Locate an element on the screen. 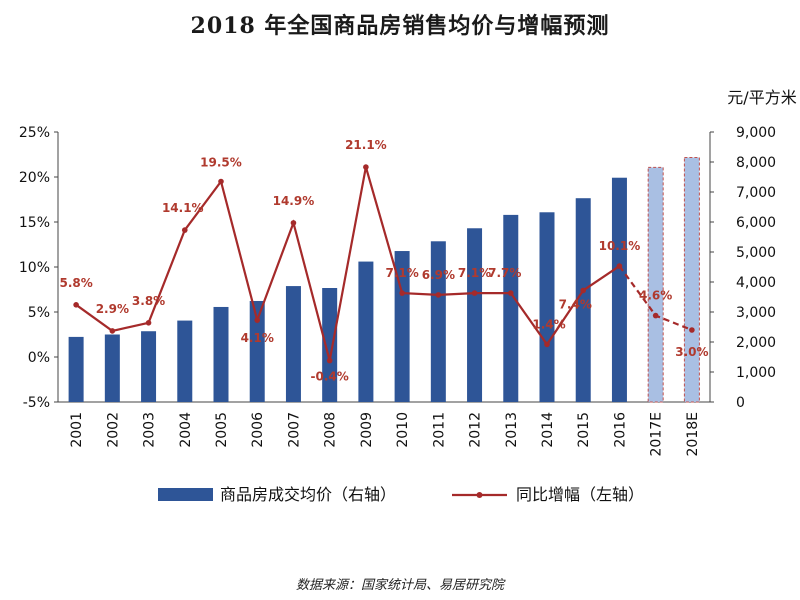  data-label: 1.4% is located at coordinates (548, 324).